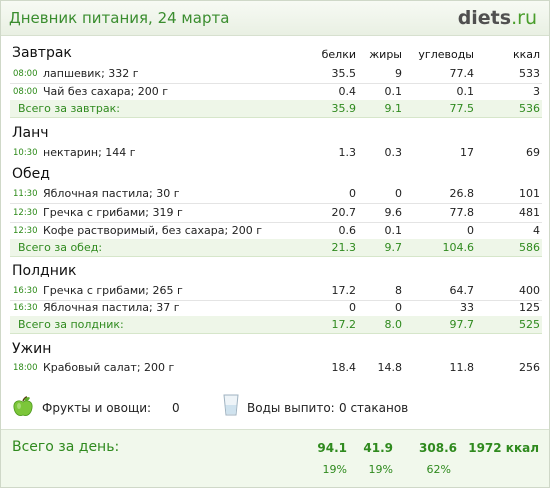 This screenshot has height=488, width=550. I want to click on table-row: 10:30 нектарин; 144 г 1.3 0.3 17 69, so click(276, 153).